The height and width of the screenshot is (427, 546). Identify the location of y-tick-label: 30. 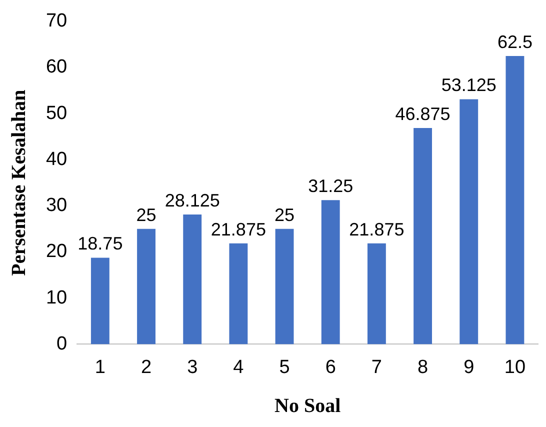
(57, 205).